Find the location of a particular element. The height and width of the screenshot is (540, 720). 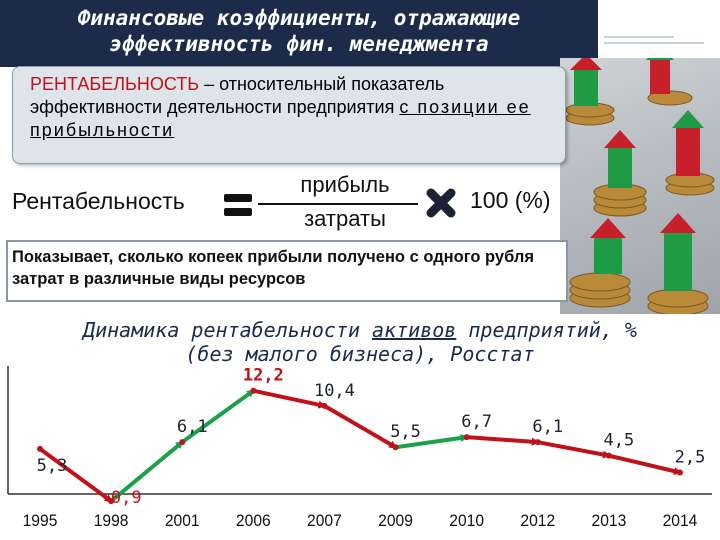

data-label: 10,4 is located at coordinates (334, 391).